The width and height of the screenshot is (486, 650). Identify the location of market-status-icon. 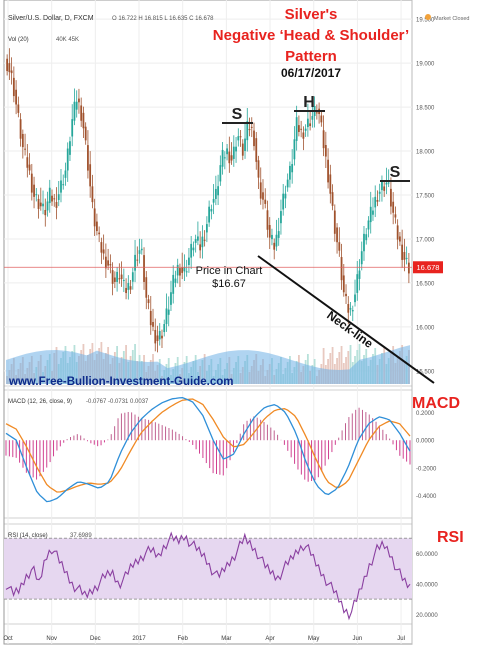
(428, 17).